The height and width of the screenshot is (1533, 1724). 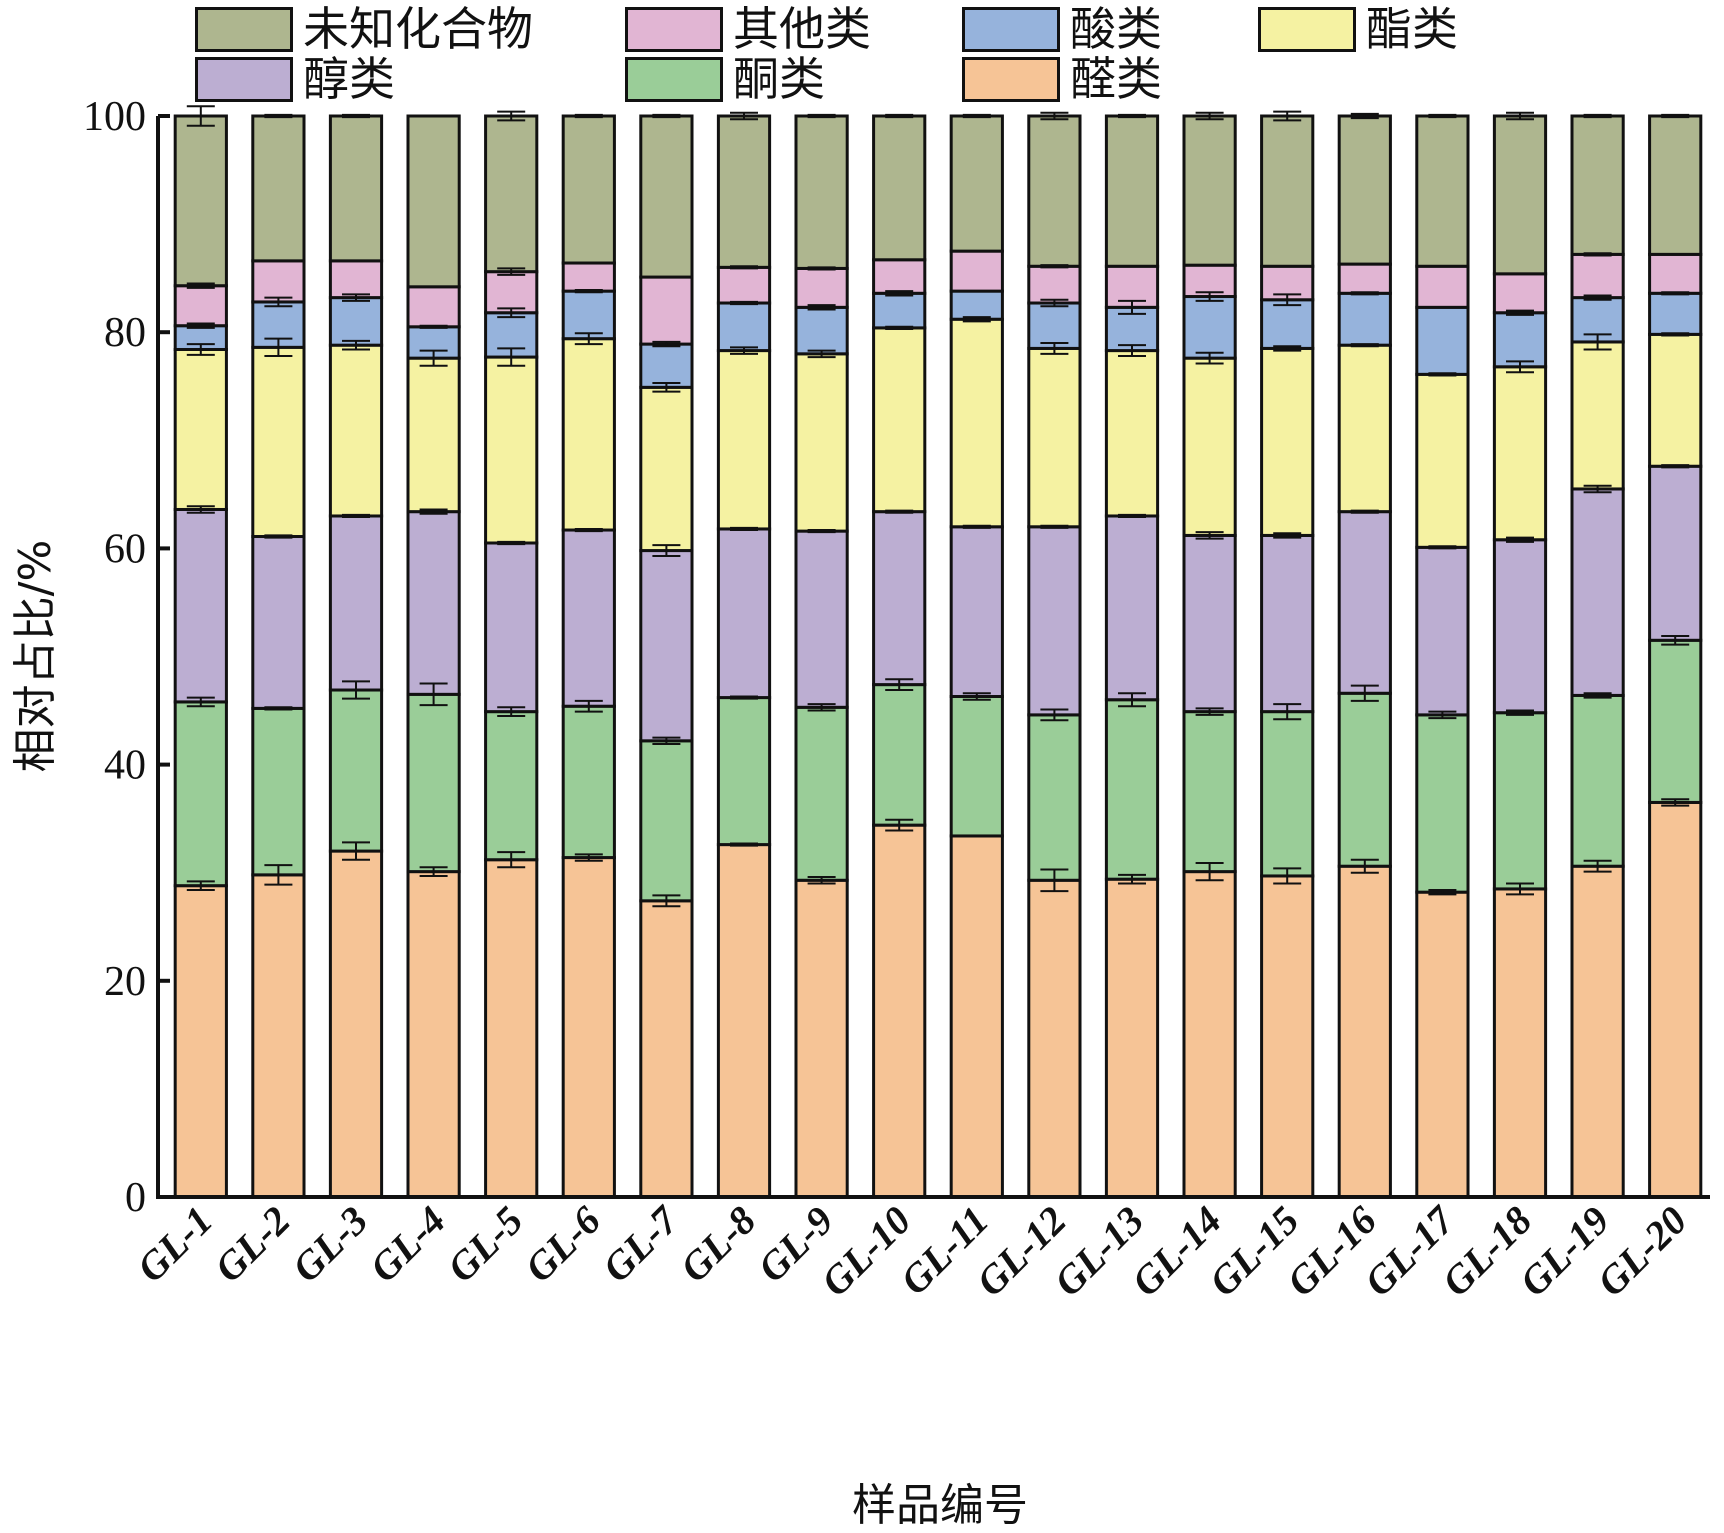 What do you see at coordinates (252, 1244) in the screenshot?
I see `x-tick-label: GL-2` at bounding box center [252, 1244].